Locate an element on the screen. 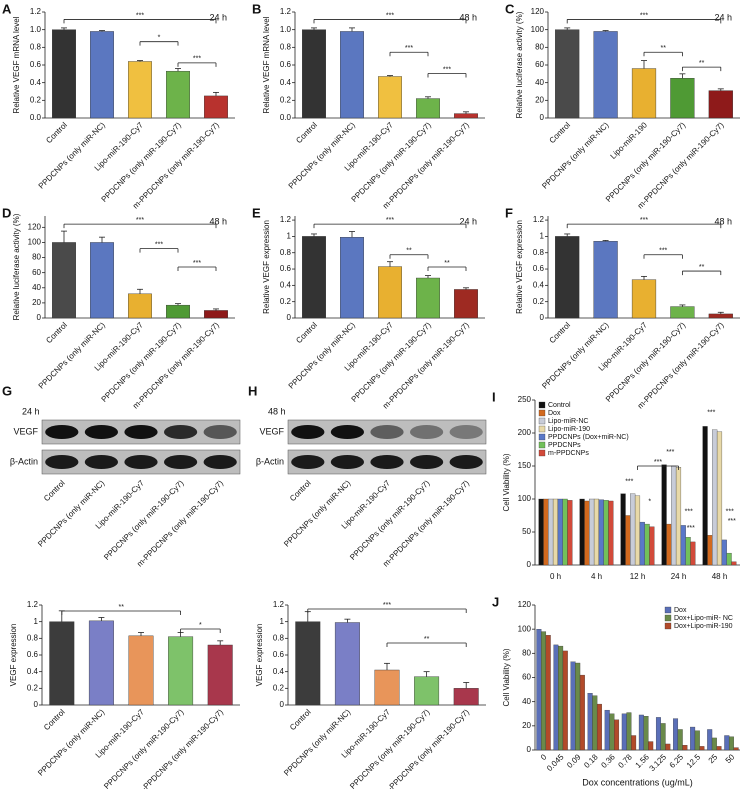 The height and width of the screenshot is (789, 747). row-label: β-Actin is located at coordinates (270, 461).